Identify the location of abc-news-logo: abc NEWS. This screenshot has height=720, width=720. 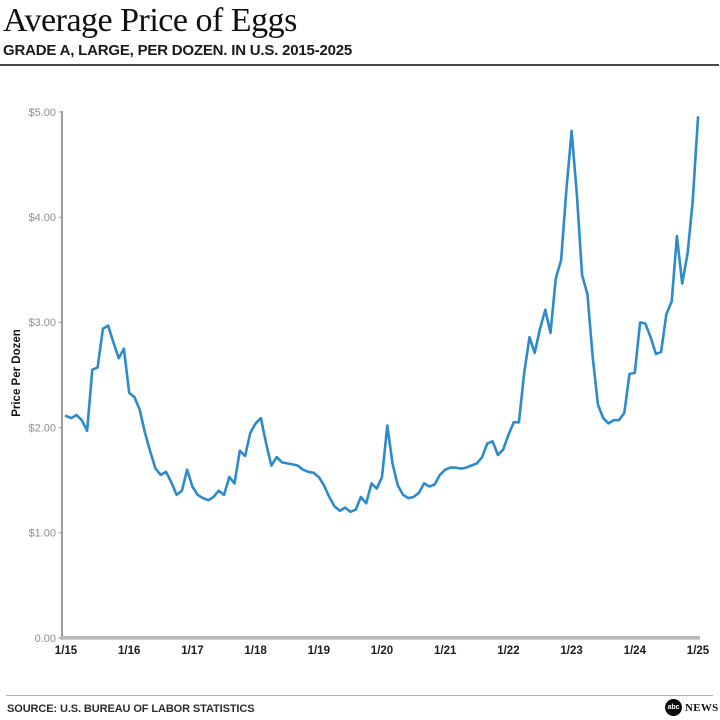
(692, 708).